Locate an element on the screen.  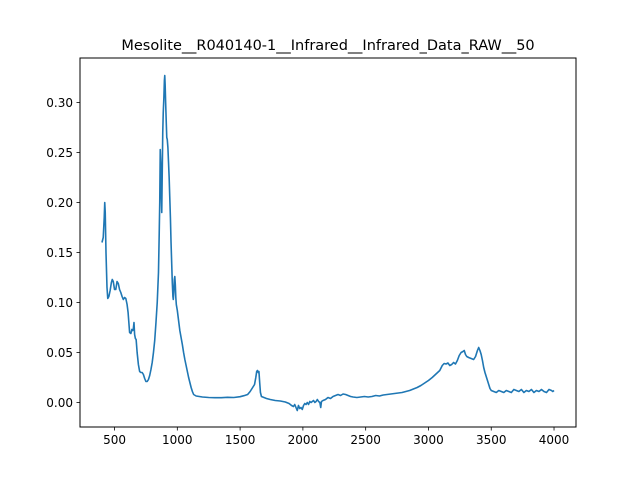
x-tick-label: 2500 is located at coordinates (365, 440).